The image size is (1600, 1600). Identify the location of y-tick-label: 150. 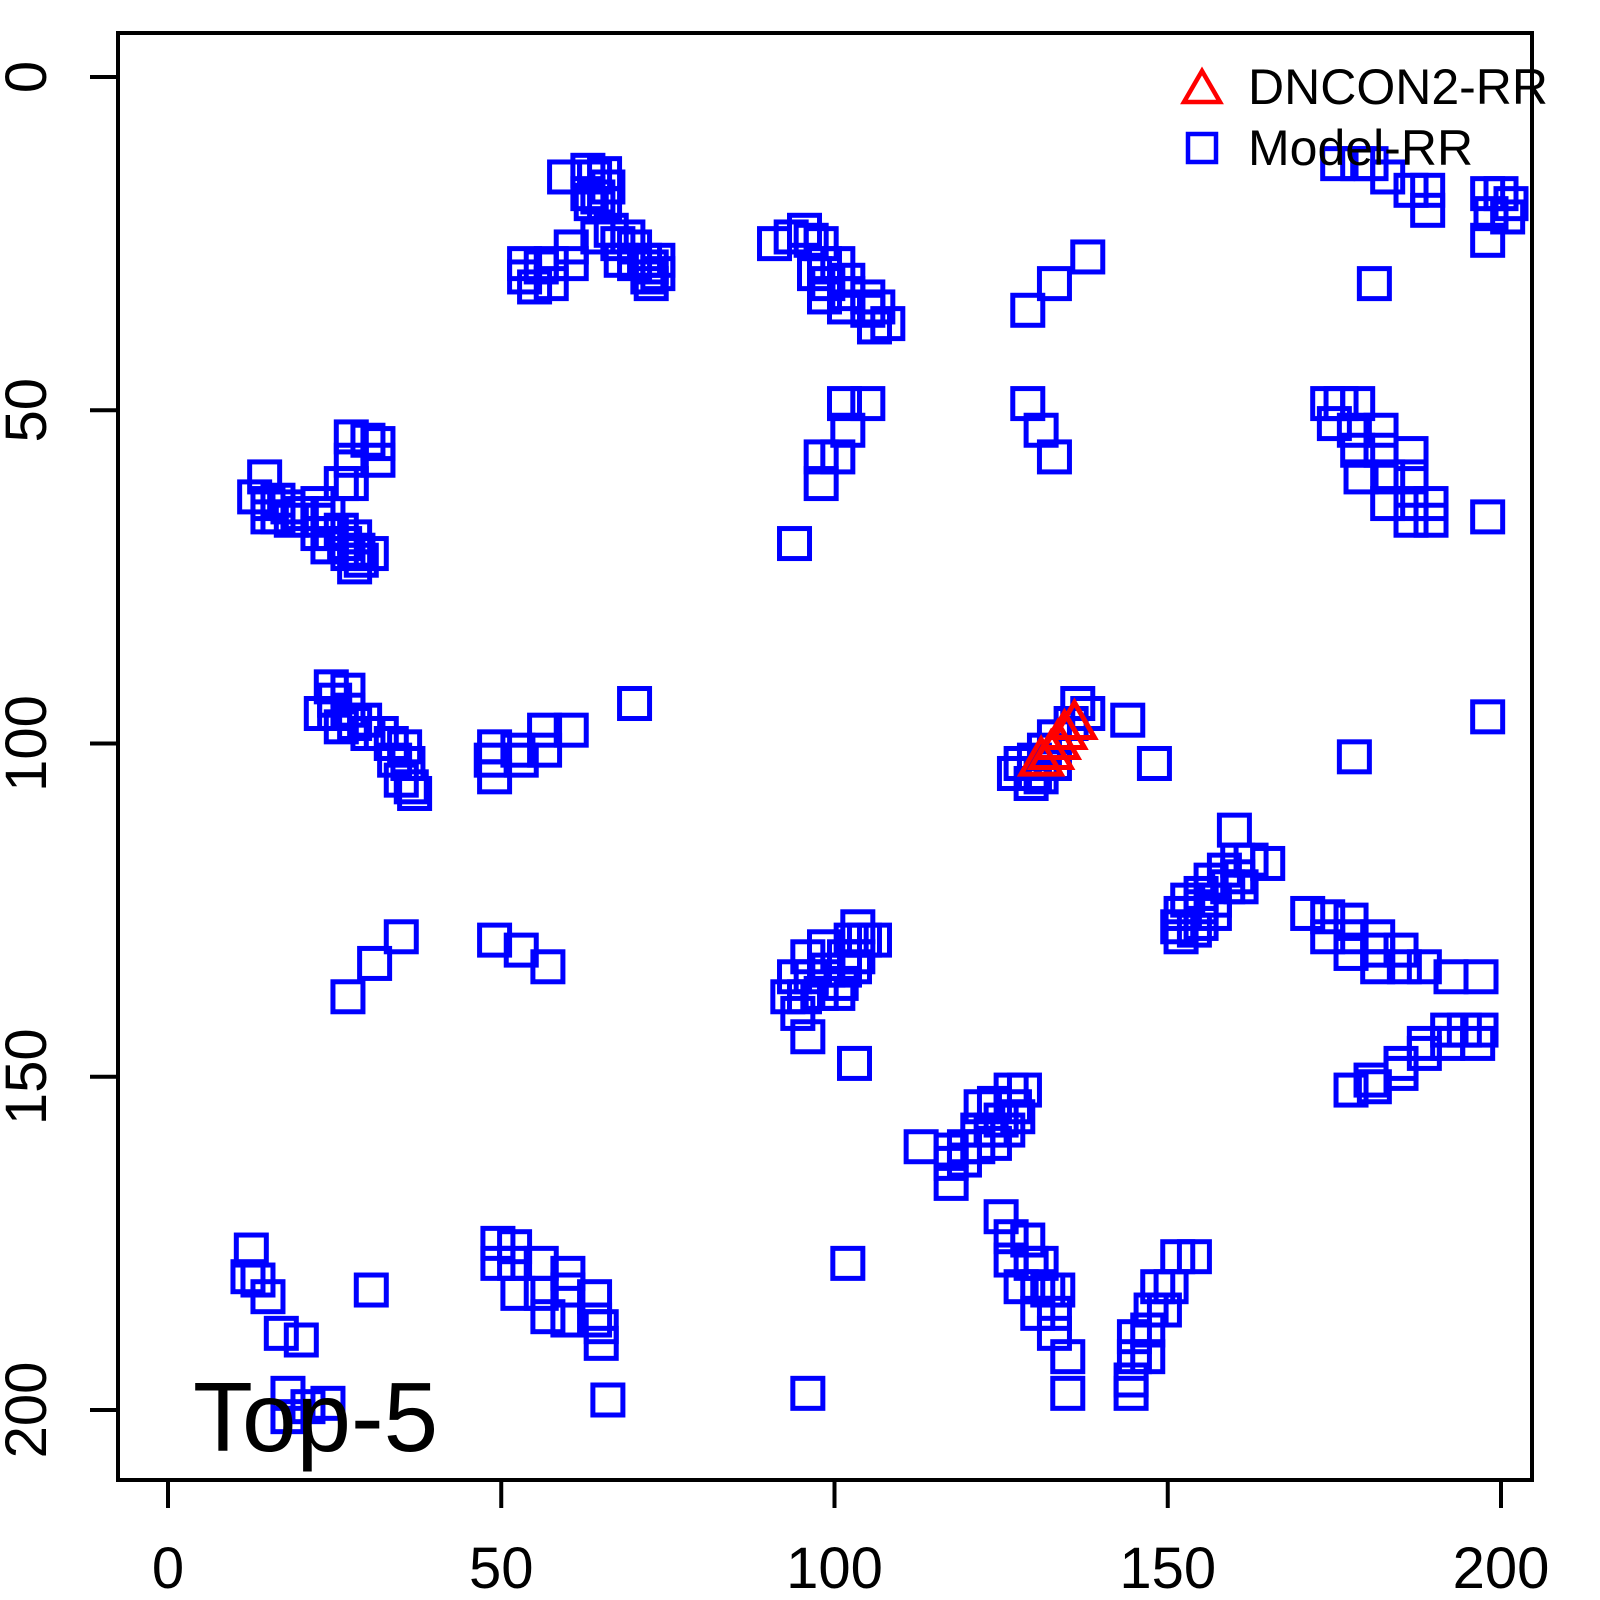
(29, 1076).